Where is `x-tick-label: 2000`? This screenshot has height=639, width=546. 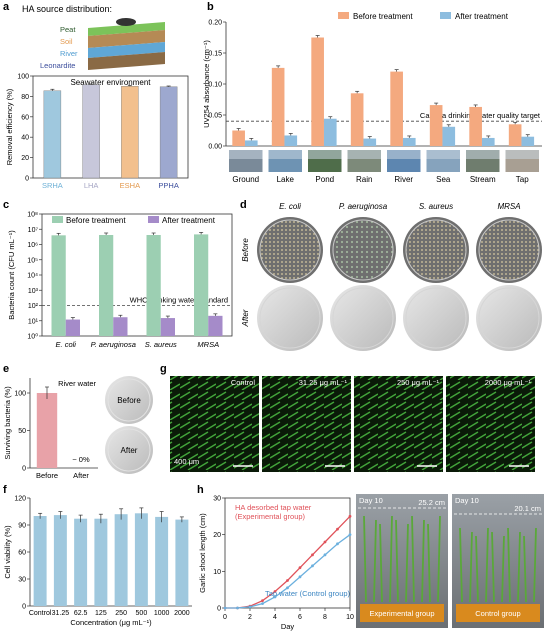
x-tick-label: 2000 is located at coordinates (182, 613).